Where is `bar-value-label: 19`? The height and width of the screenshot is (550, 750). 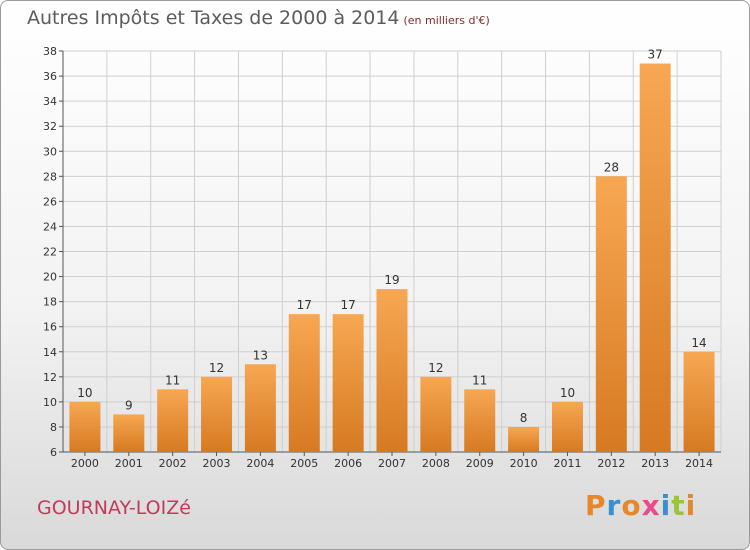
bar-value-label: 19 is located at coordinates (391, 280).